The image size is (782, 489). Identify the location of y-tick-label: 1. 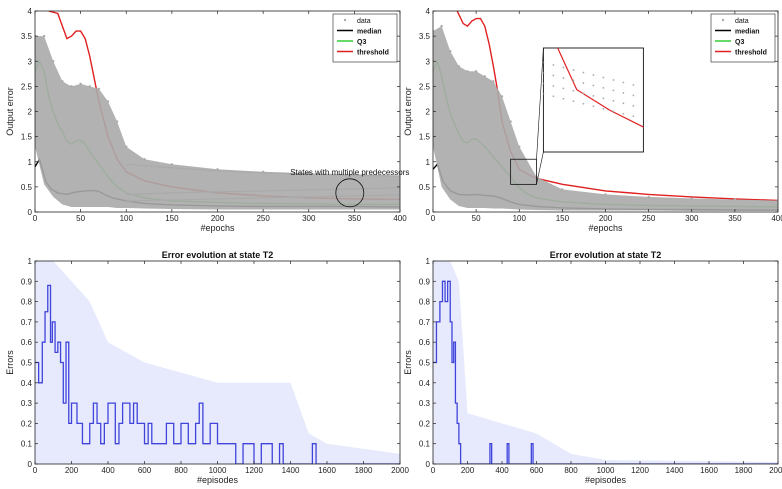
(30, 261).